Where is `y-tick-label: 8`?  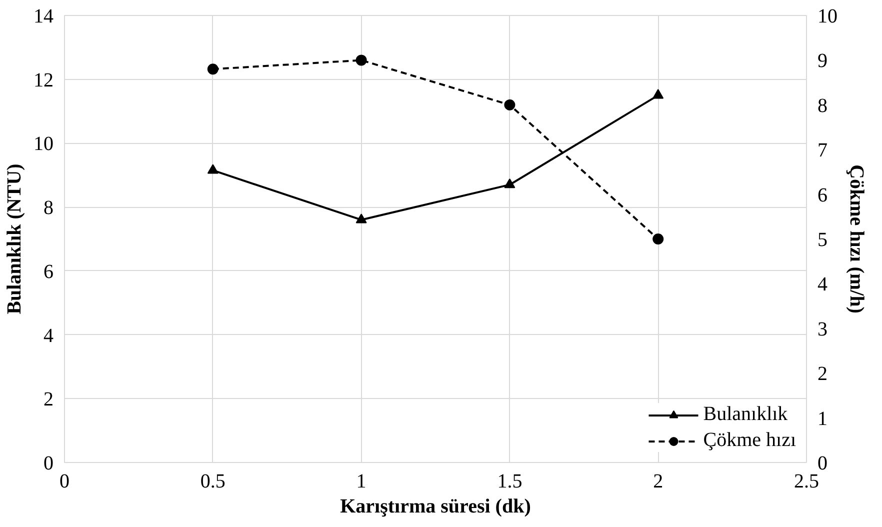
y-tick-label: 8 is located at coordinates (49, 208).